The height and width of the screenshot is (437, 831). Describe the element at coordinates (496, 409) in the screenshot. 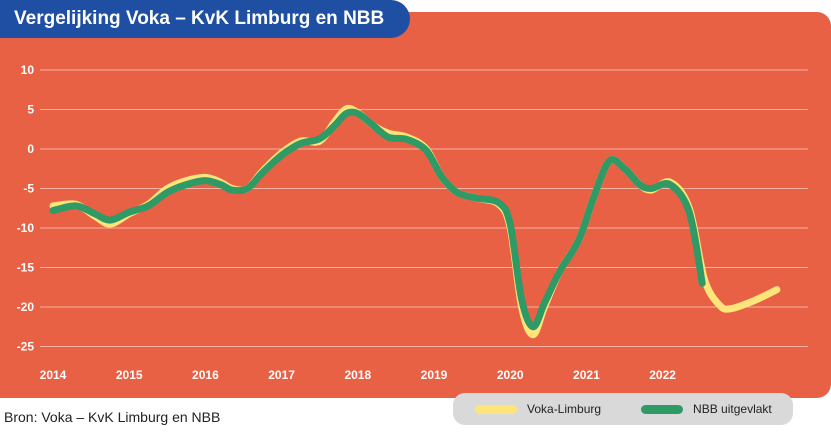

I see `legend-swatch-voka` at that location.